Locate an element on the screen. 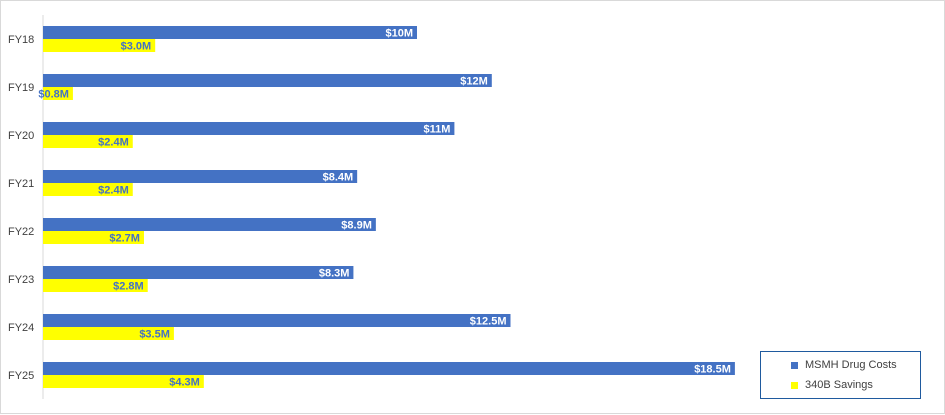 This screenshot has width=945, height=415. legend-swatch-340b-savings is located at coordinates (794, 385).